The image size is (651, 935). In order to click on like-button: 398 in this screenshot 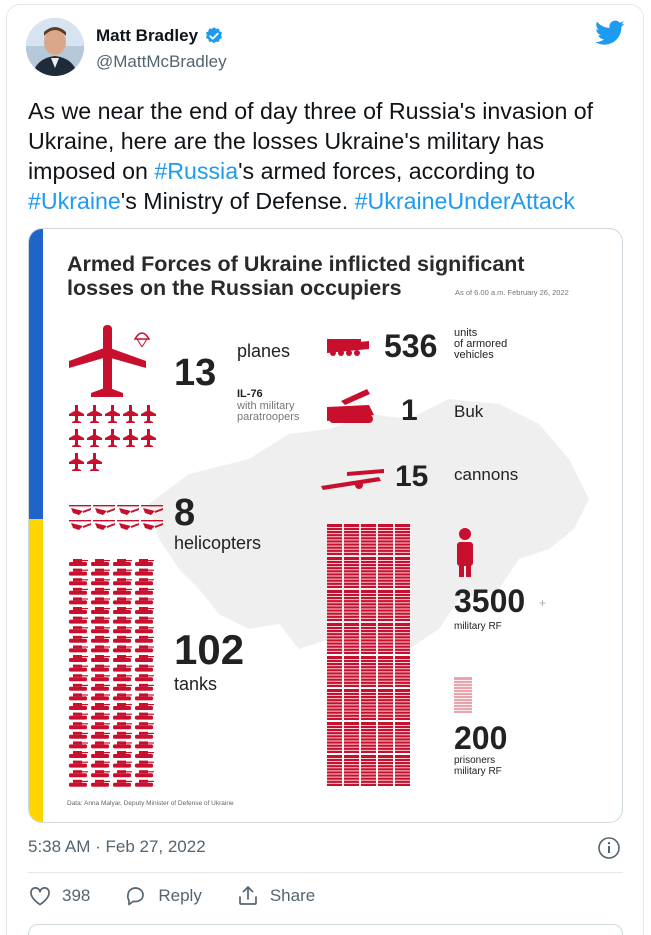, I will do `click(59, 896)`.